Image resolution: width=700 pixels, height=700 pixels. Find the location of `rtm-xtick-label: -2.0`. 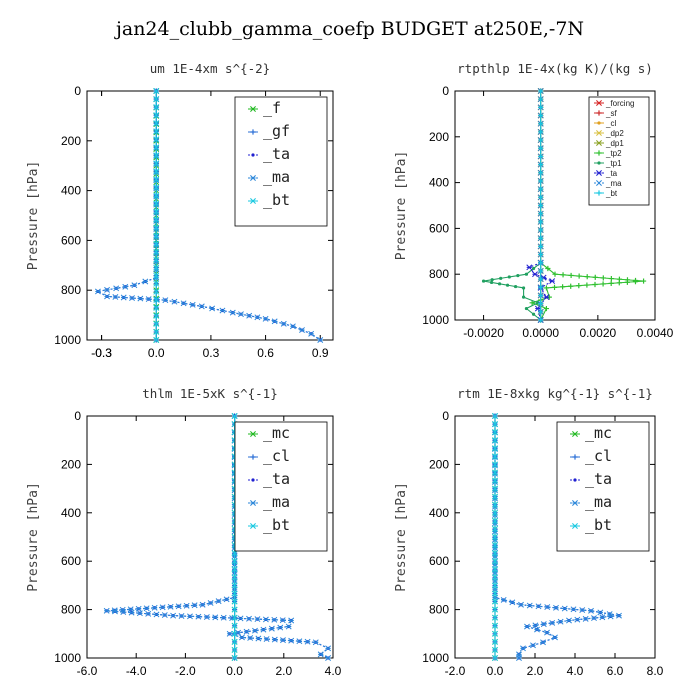

rtm-xtick-label: -2.0 is located at coordinates (455, 671).